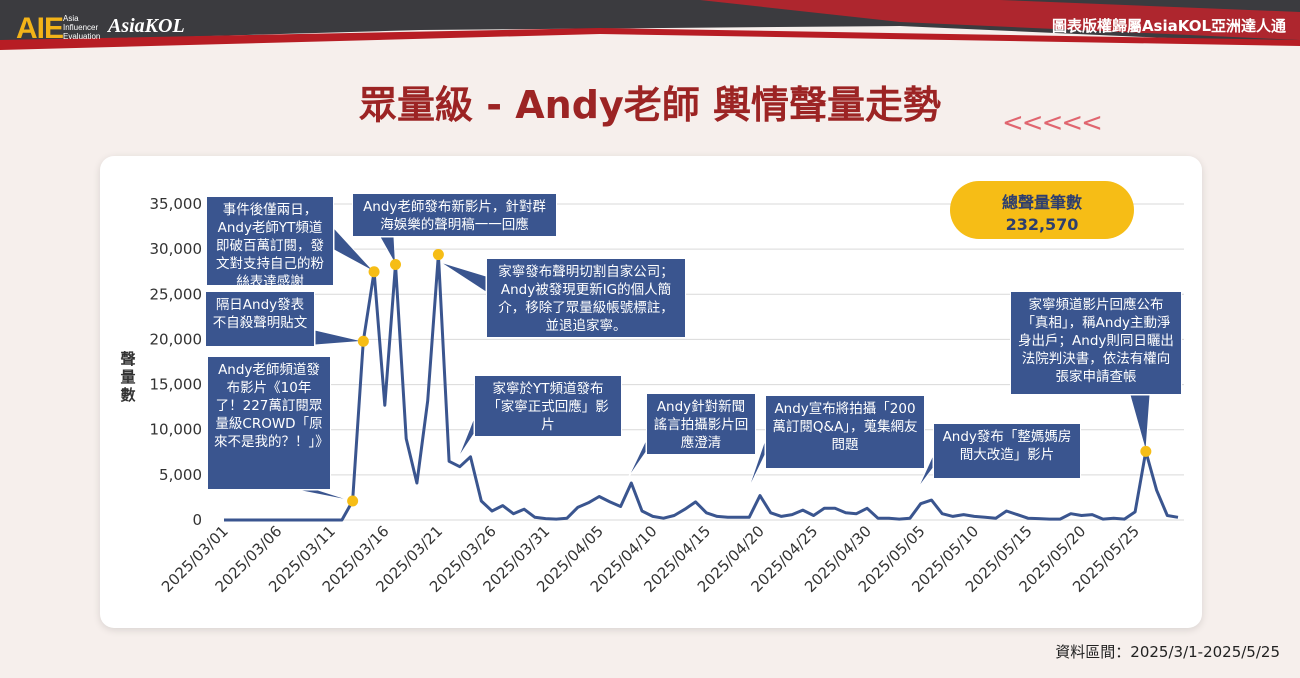 Image resolution: width=1300 pixels, height=678 pixels. I want to click on total-volume-value: 232,570, so click(1042, 224).